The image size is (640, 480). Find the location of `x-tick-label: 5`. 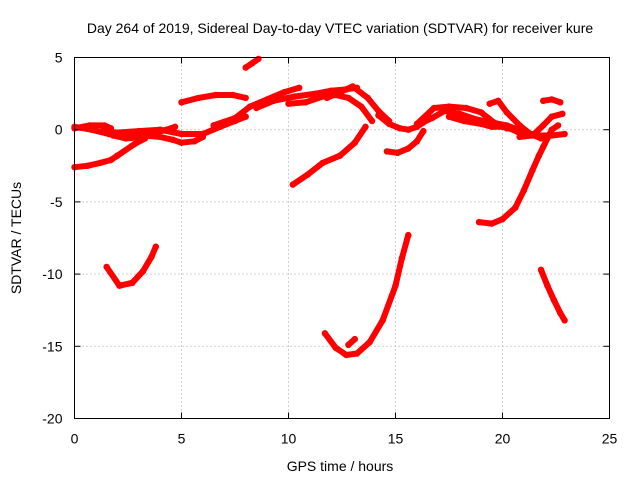

x-tick-label: 5 is located at coordinates (182, 439).